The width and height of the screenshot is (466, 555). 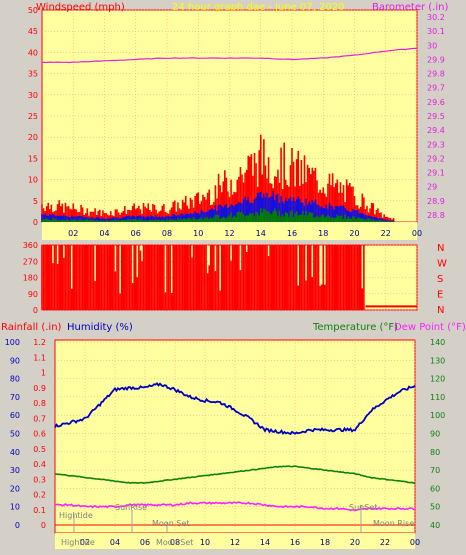 I want to click on humidity-tick-label: 70, so click(x=15, y=397).